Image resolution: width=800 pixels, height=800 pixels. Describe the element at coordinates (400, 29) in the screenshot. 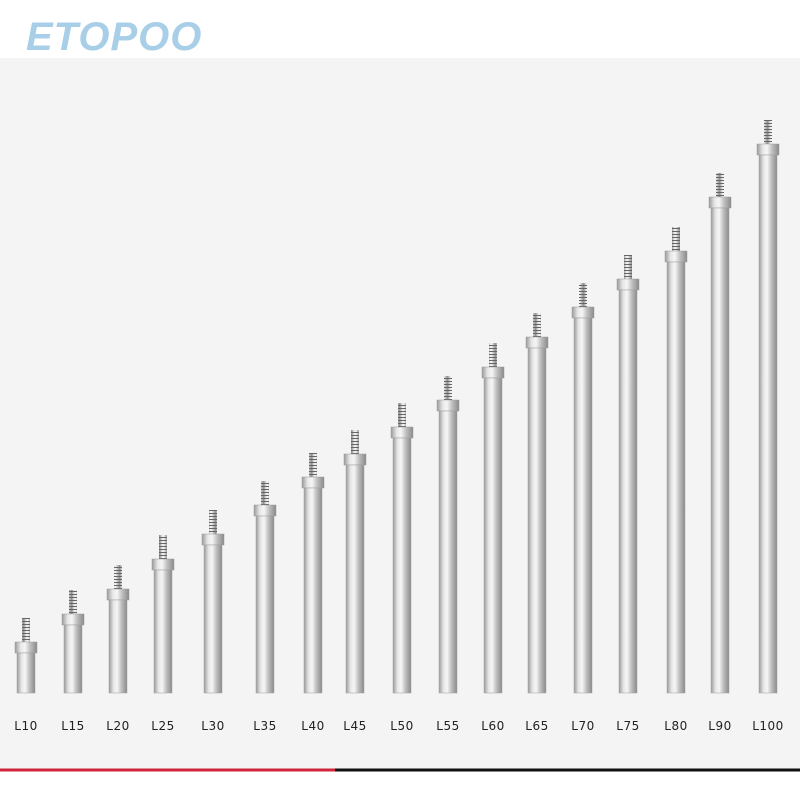

I see `header-bg` at that location.